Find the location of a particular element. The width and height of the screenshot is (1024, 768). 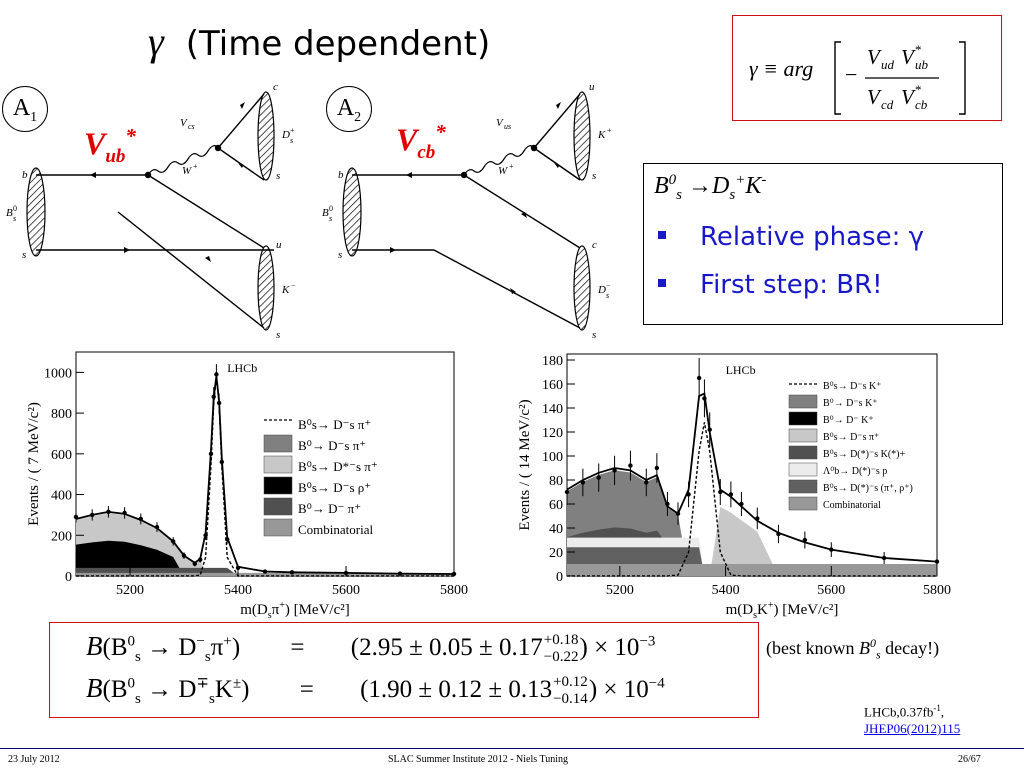

ckm-vcb-star: Vcb* is located at coordinates (421, 142).